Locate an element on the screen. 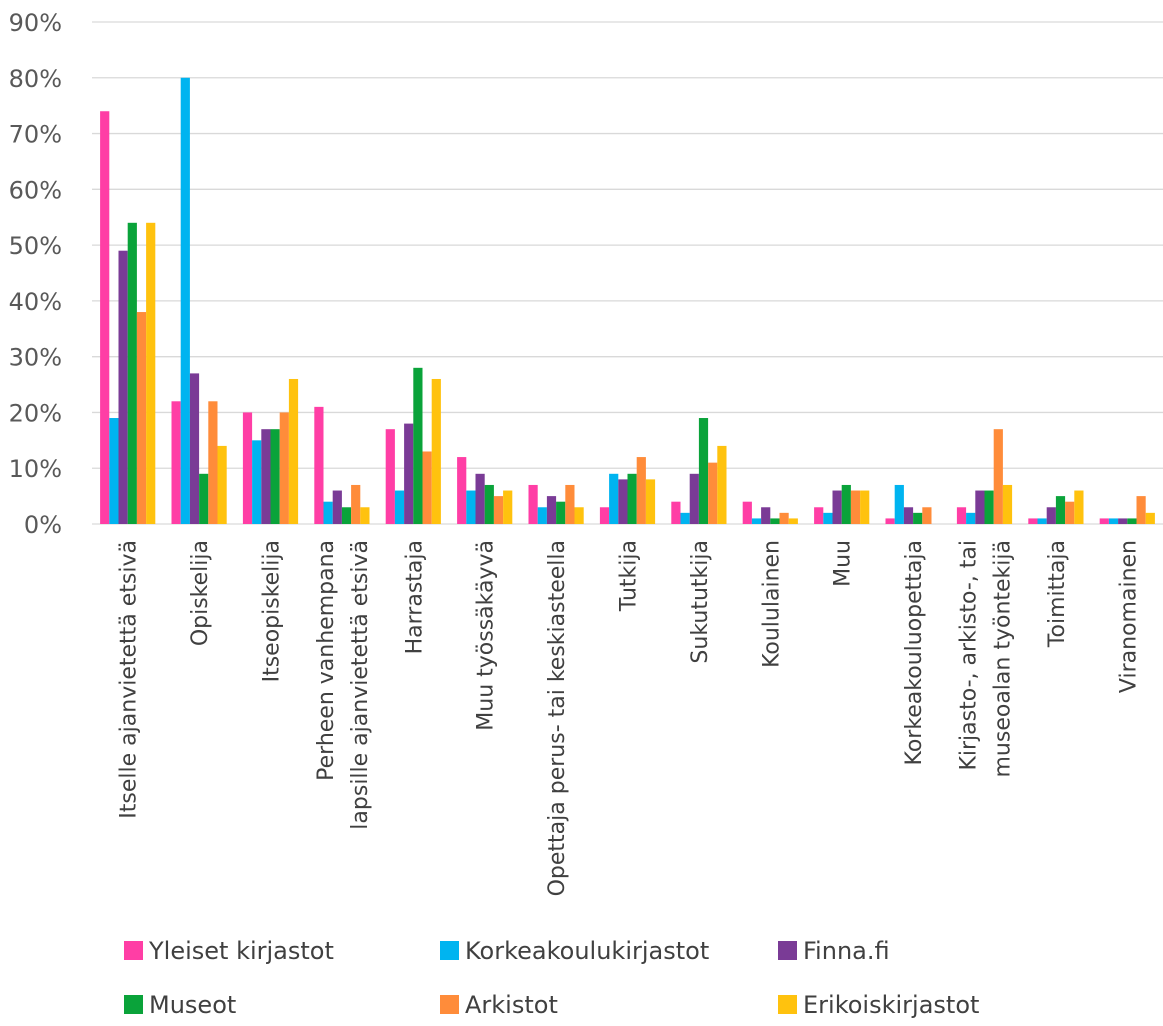  y-tick-label: 80% is located at coordinates (35, 79).